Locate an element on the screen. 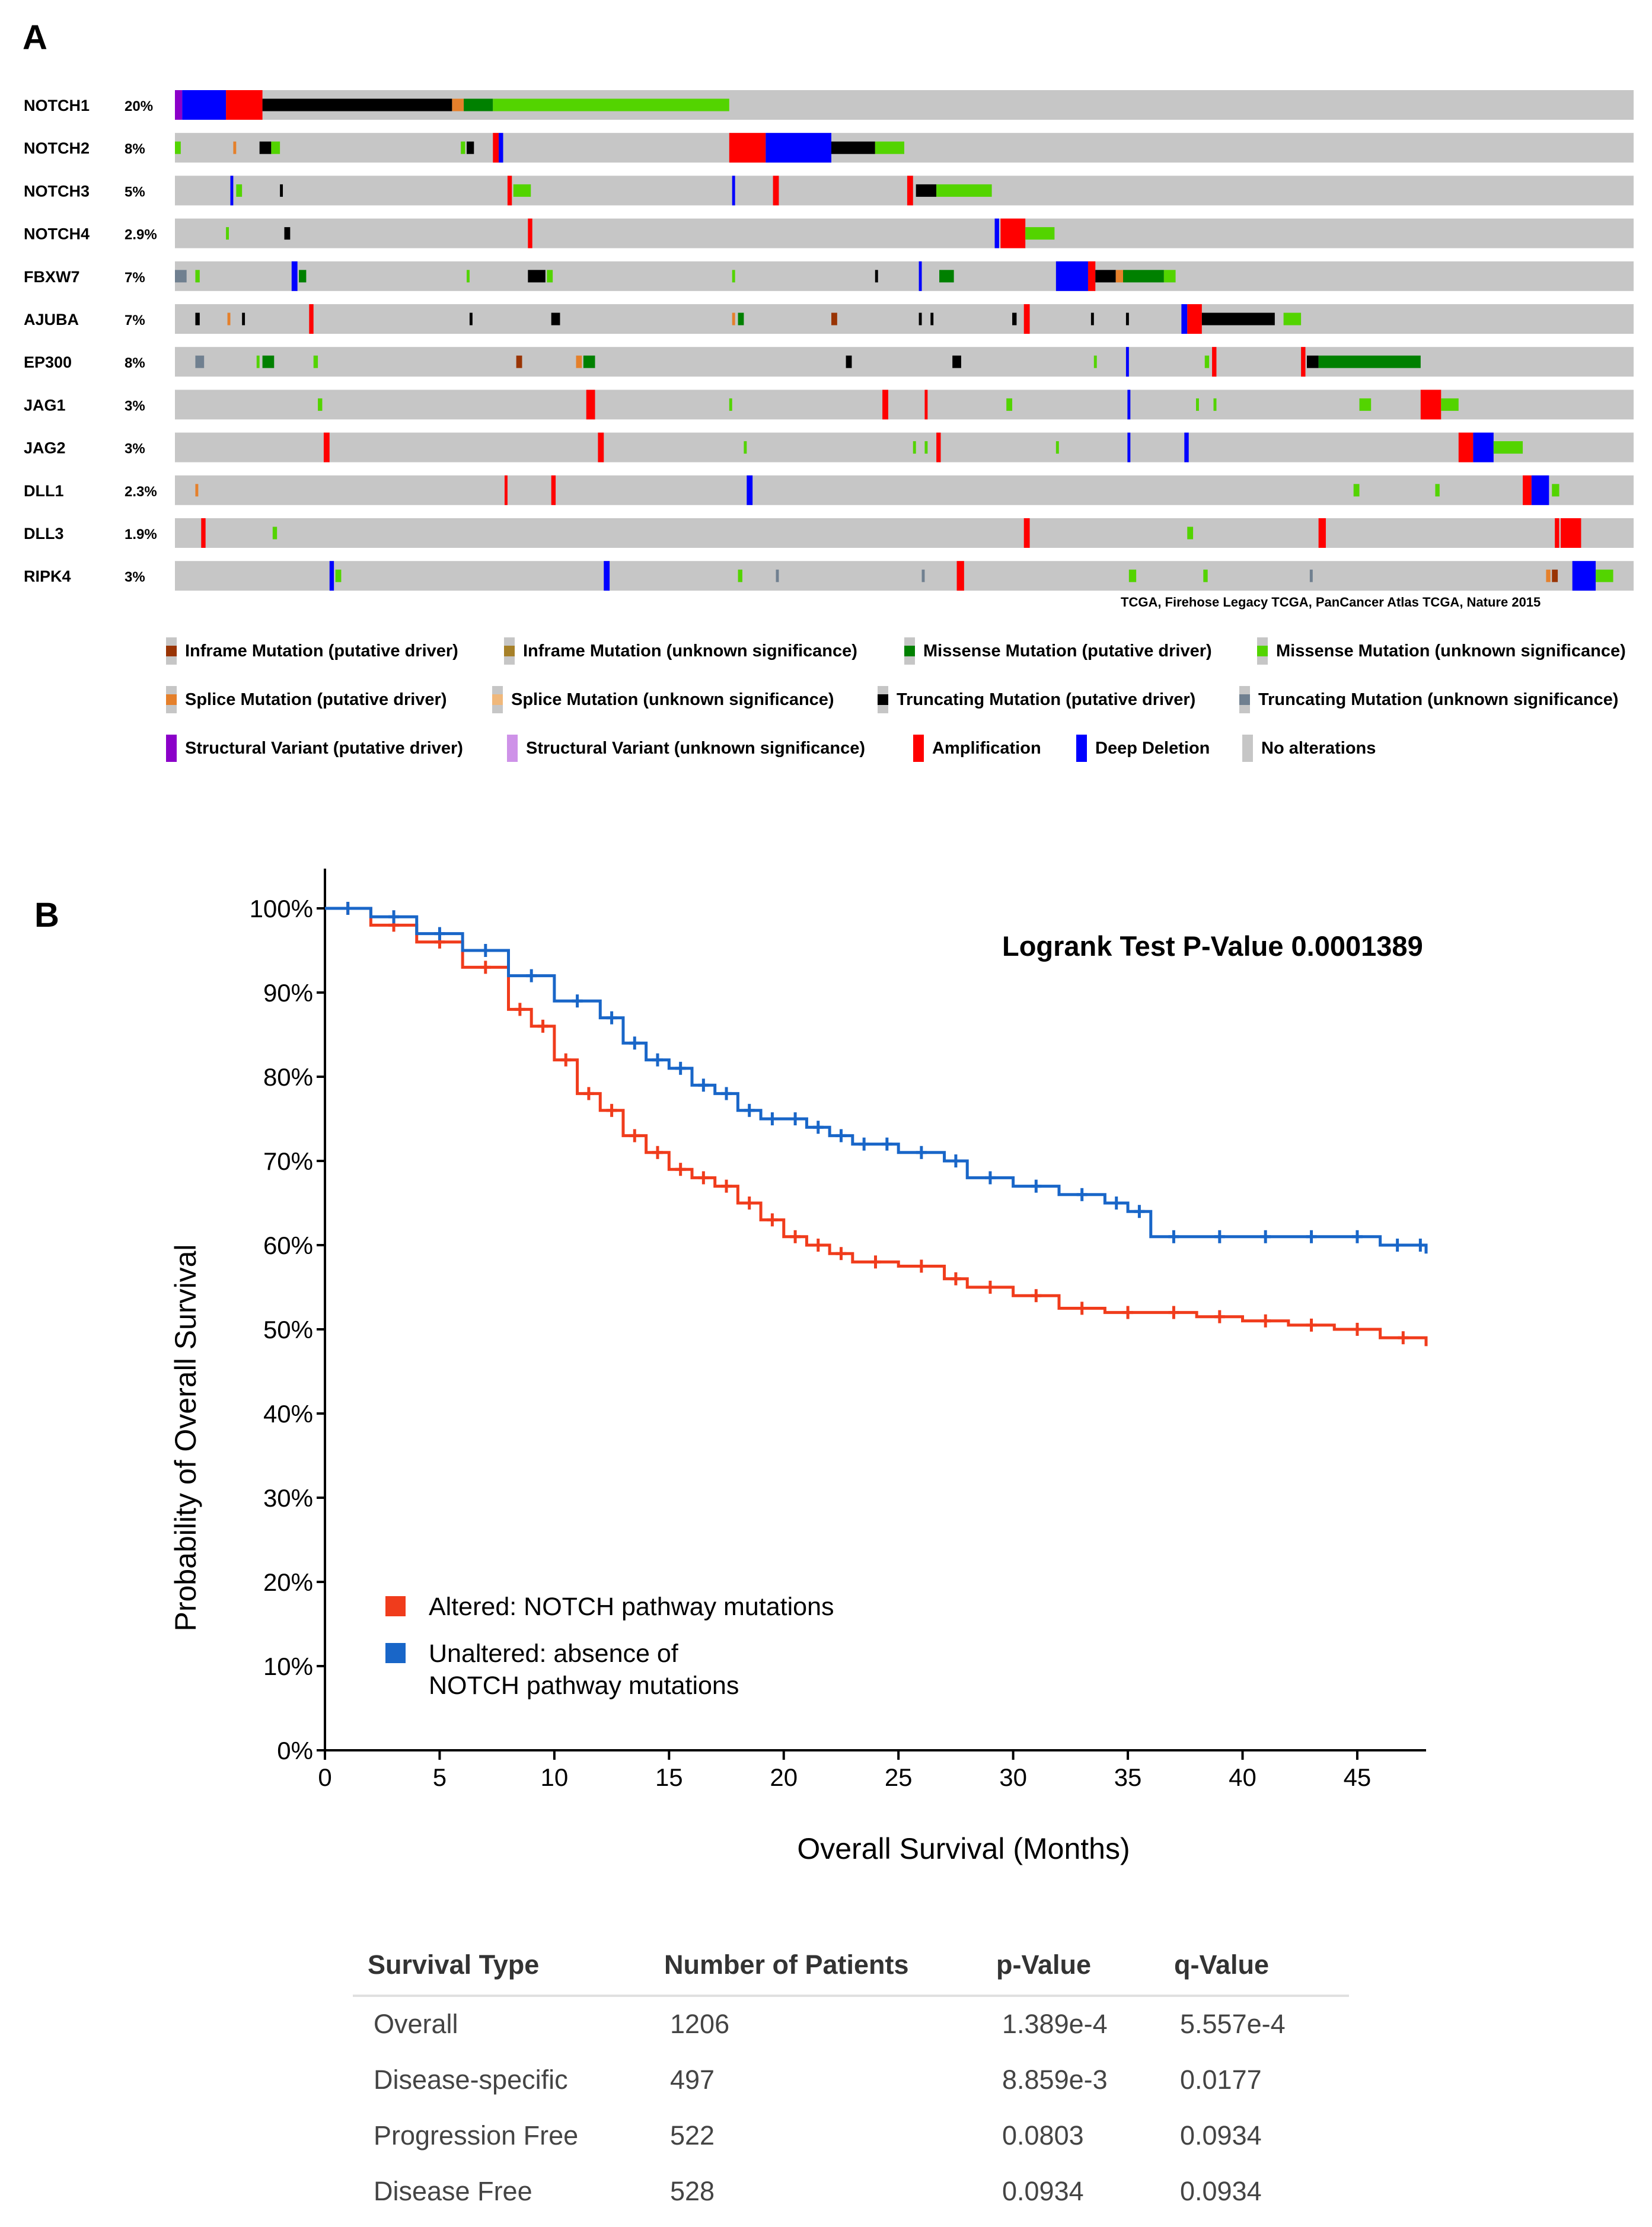 The image size is (1652, 2227). gene-pct: 2.3% is located at coordinates (141, 492).